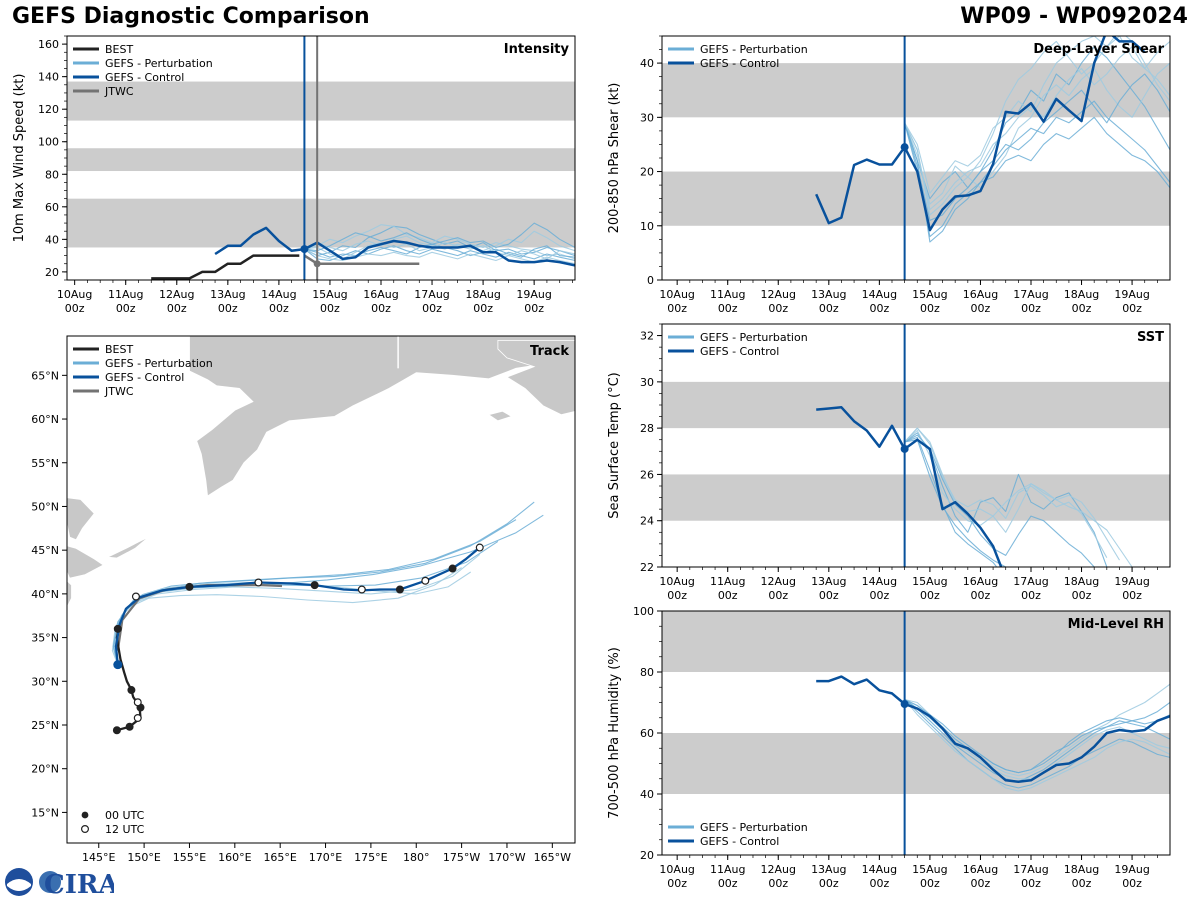 The image size is (1200, 900). I want to click on track-control-00utc-point, so click(314, 585).